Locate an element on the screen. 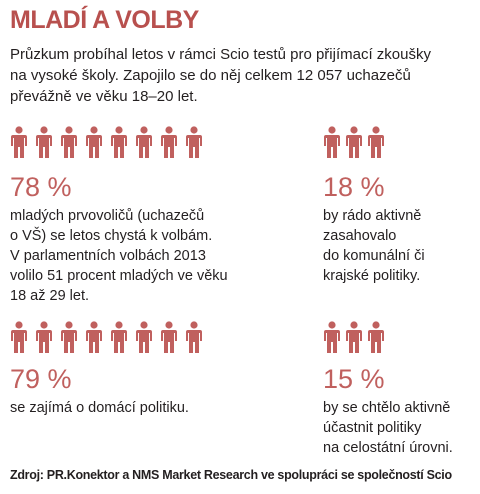  stat-value: 15 % is located at coordinates (354, 379).